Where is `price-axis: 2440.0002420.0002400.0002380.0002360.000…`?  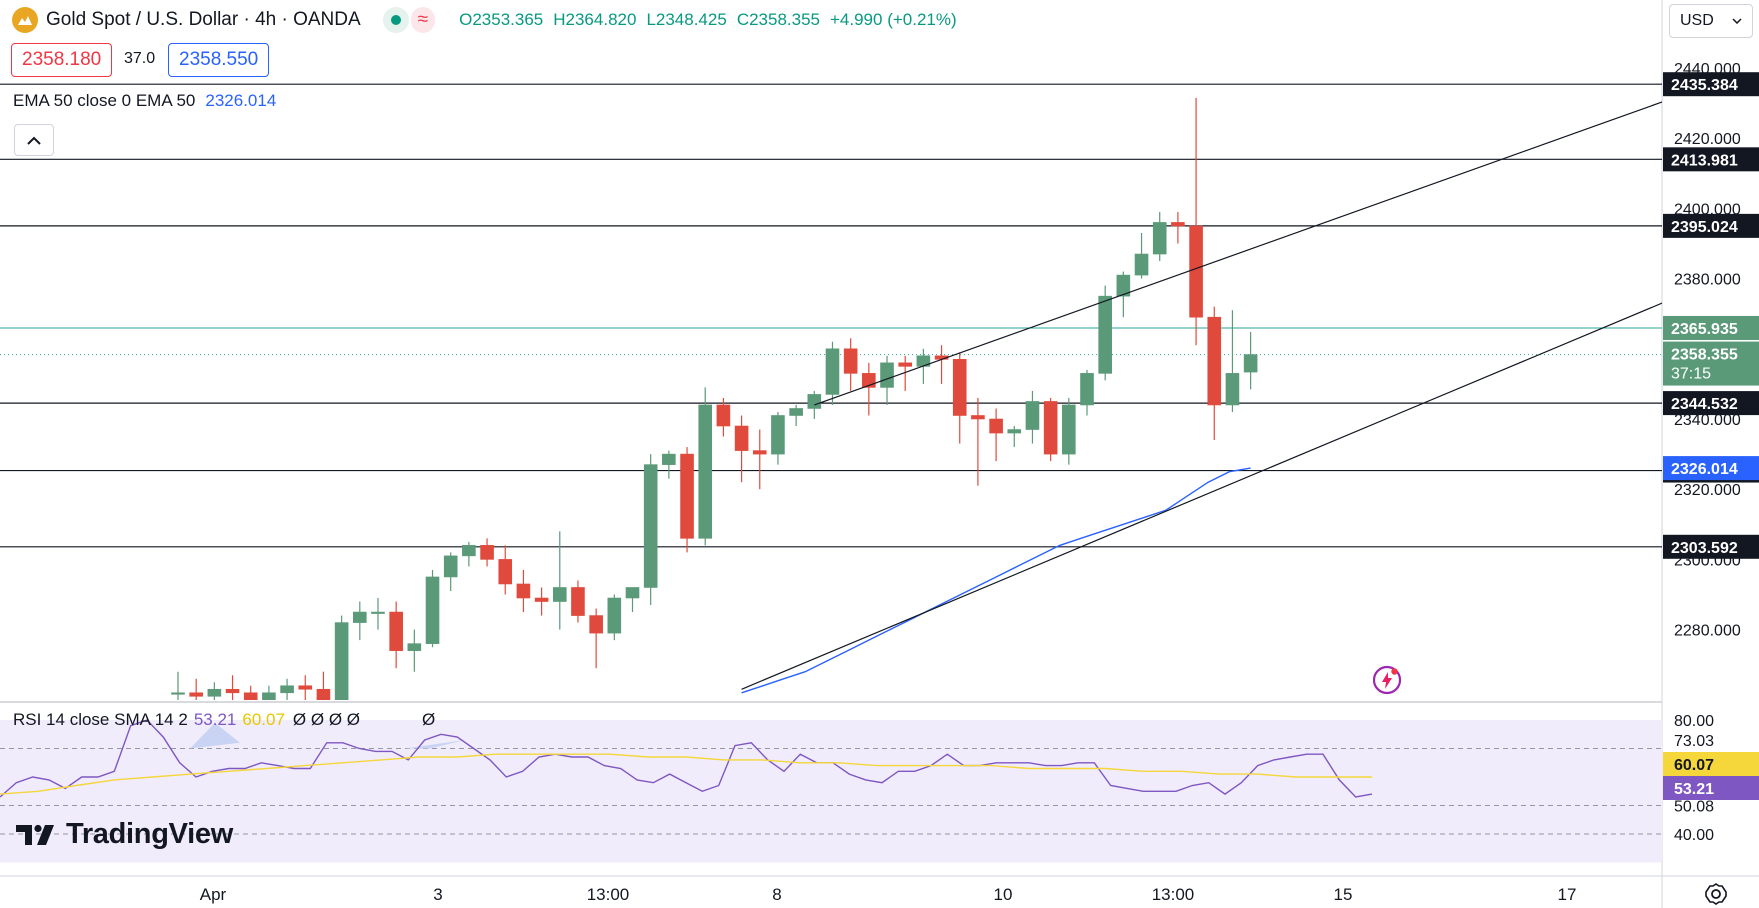
price-axis: 2440.0002420.0002400.0002380.0002360.000… is located at coordinates (1711, 452).